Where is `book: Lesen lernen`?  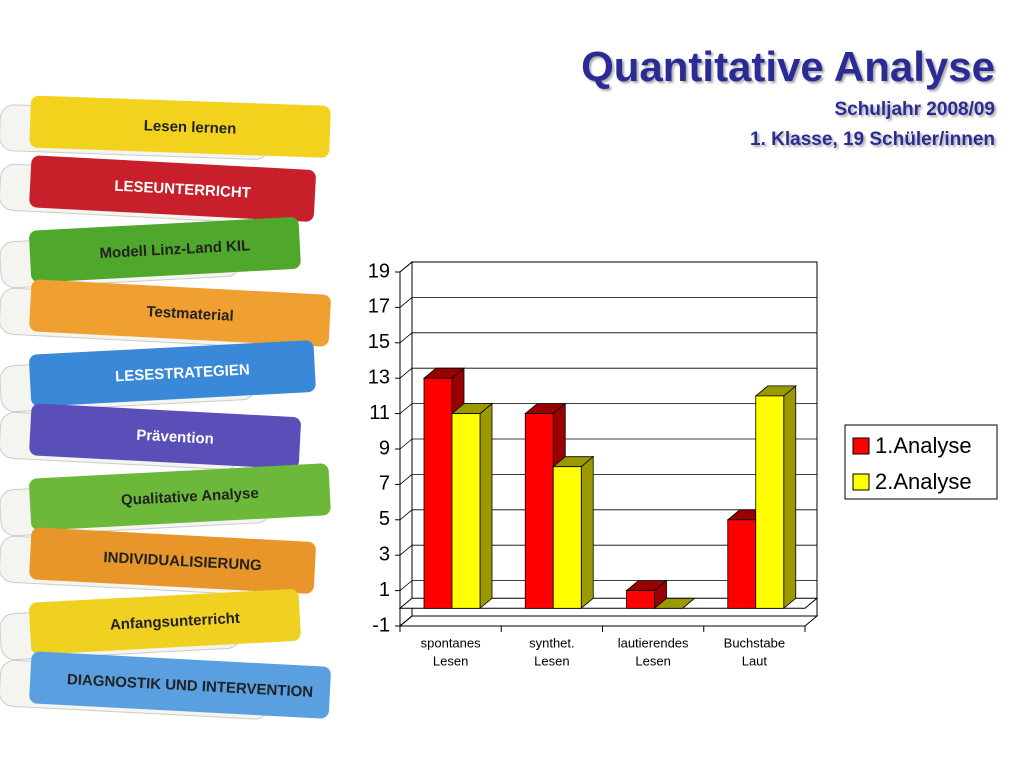
book: Lesen lernen is located at coordinates (165, 127).